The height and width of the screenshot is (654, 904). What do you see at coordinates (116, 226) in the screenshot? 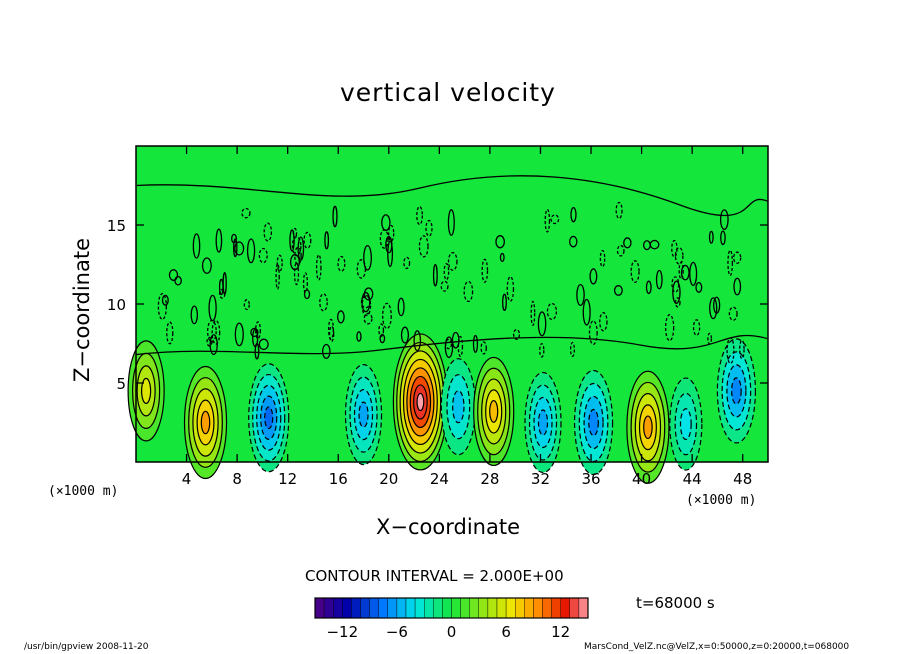
I see `y-tick-label: 15` at bounding box center [116, 226].